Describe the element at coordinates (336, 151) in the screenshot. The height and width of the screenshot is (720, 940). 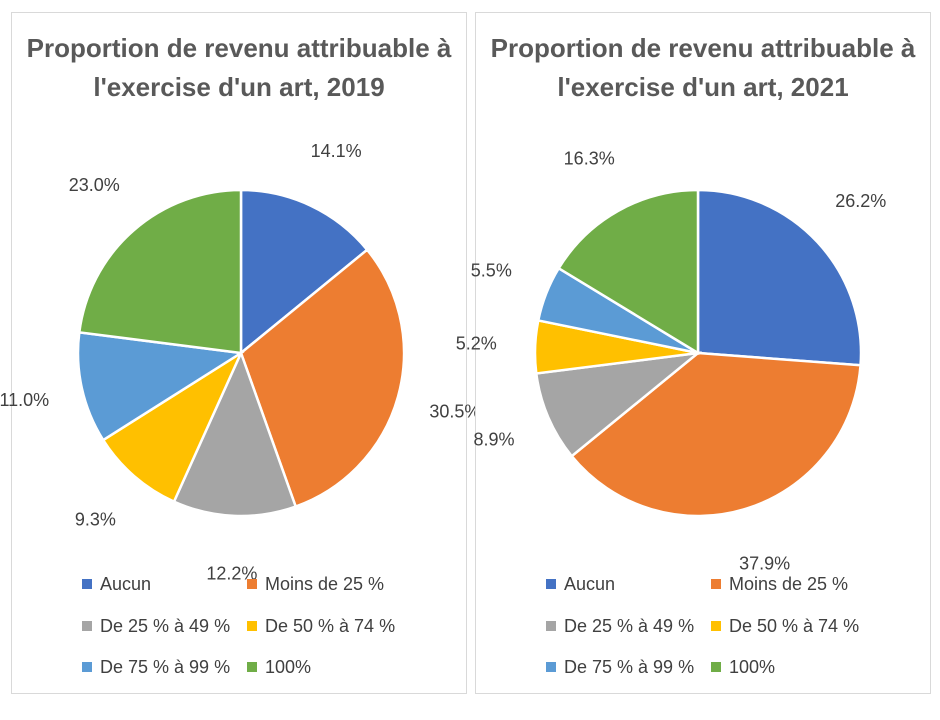
I see `data-label-aucun: 14.1%` at that location.